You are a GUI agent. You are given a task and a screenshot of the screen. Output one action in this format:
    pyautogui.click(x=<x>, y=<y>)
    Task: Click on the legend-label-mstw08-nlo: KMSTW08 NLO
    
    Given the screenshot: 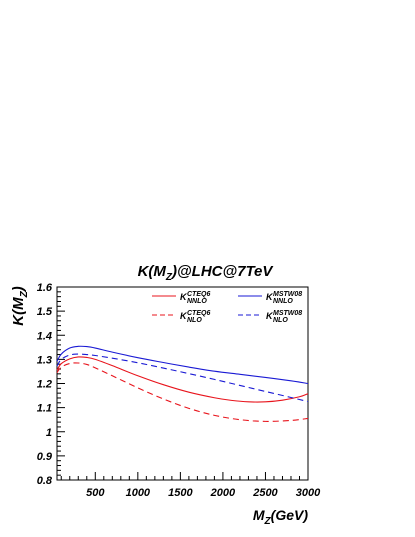 What is the action you would take?
    pyautogui.click(x=284, y=317)
    